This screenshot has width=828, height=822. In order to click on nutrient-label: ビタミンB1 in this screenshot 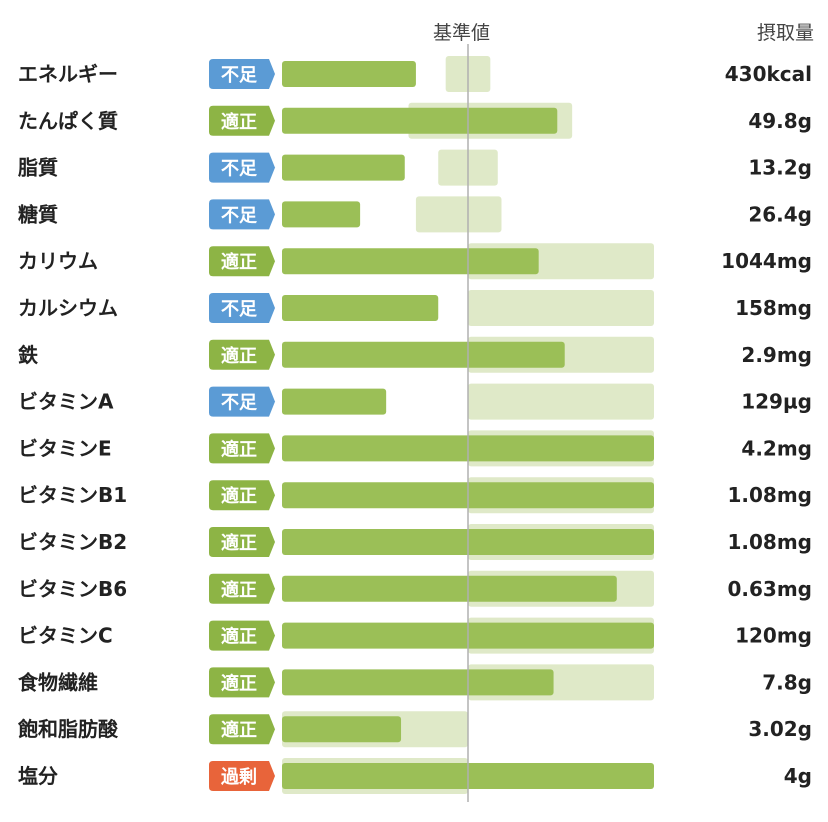, I will do `click(72, 495)`.